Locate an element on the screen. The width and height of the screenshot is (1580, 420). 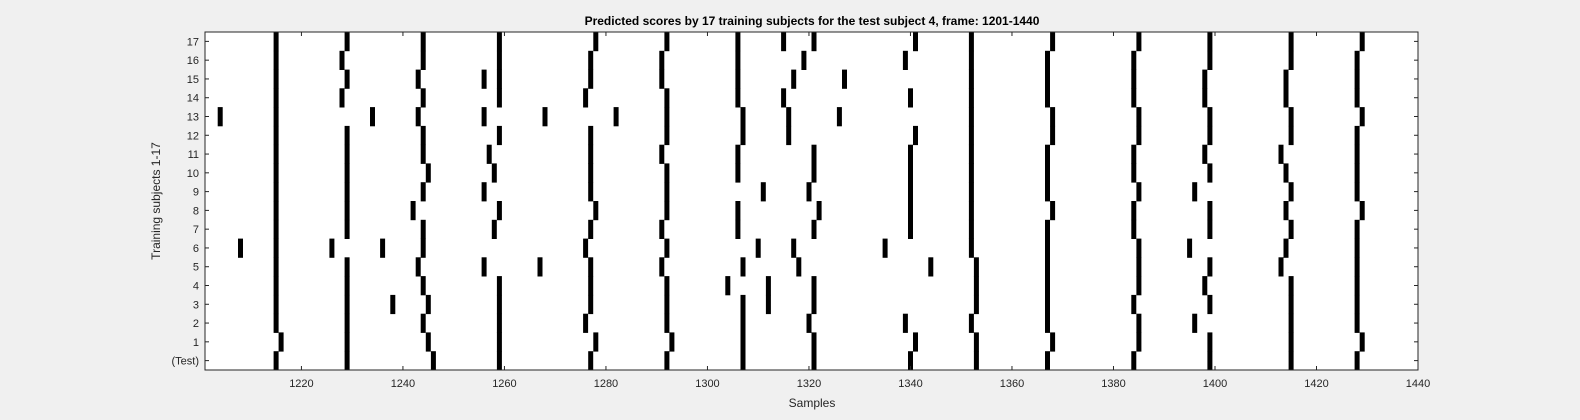
y-tick-label: 12 is located at coordinates (193, 136).